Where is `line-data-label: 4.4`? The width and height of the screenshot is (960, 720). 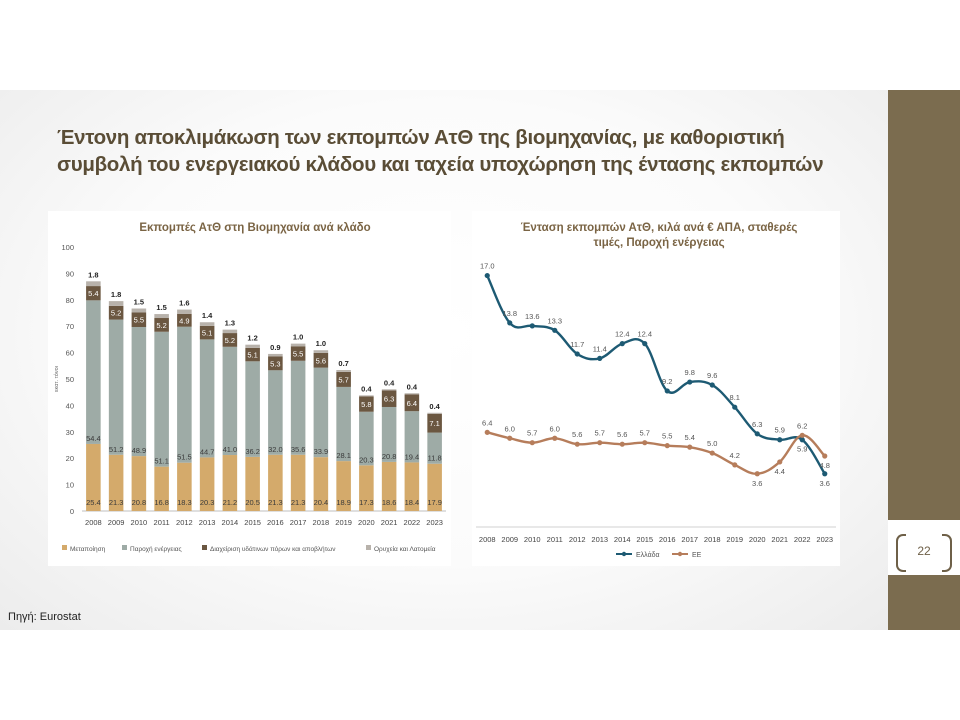
line-data-label: 4.4 is located at coordinates (780, 471).